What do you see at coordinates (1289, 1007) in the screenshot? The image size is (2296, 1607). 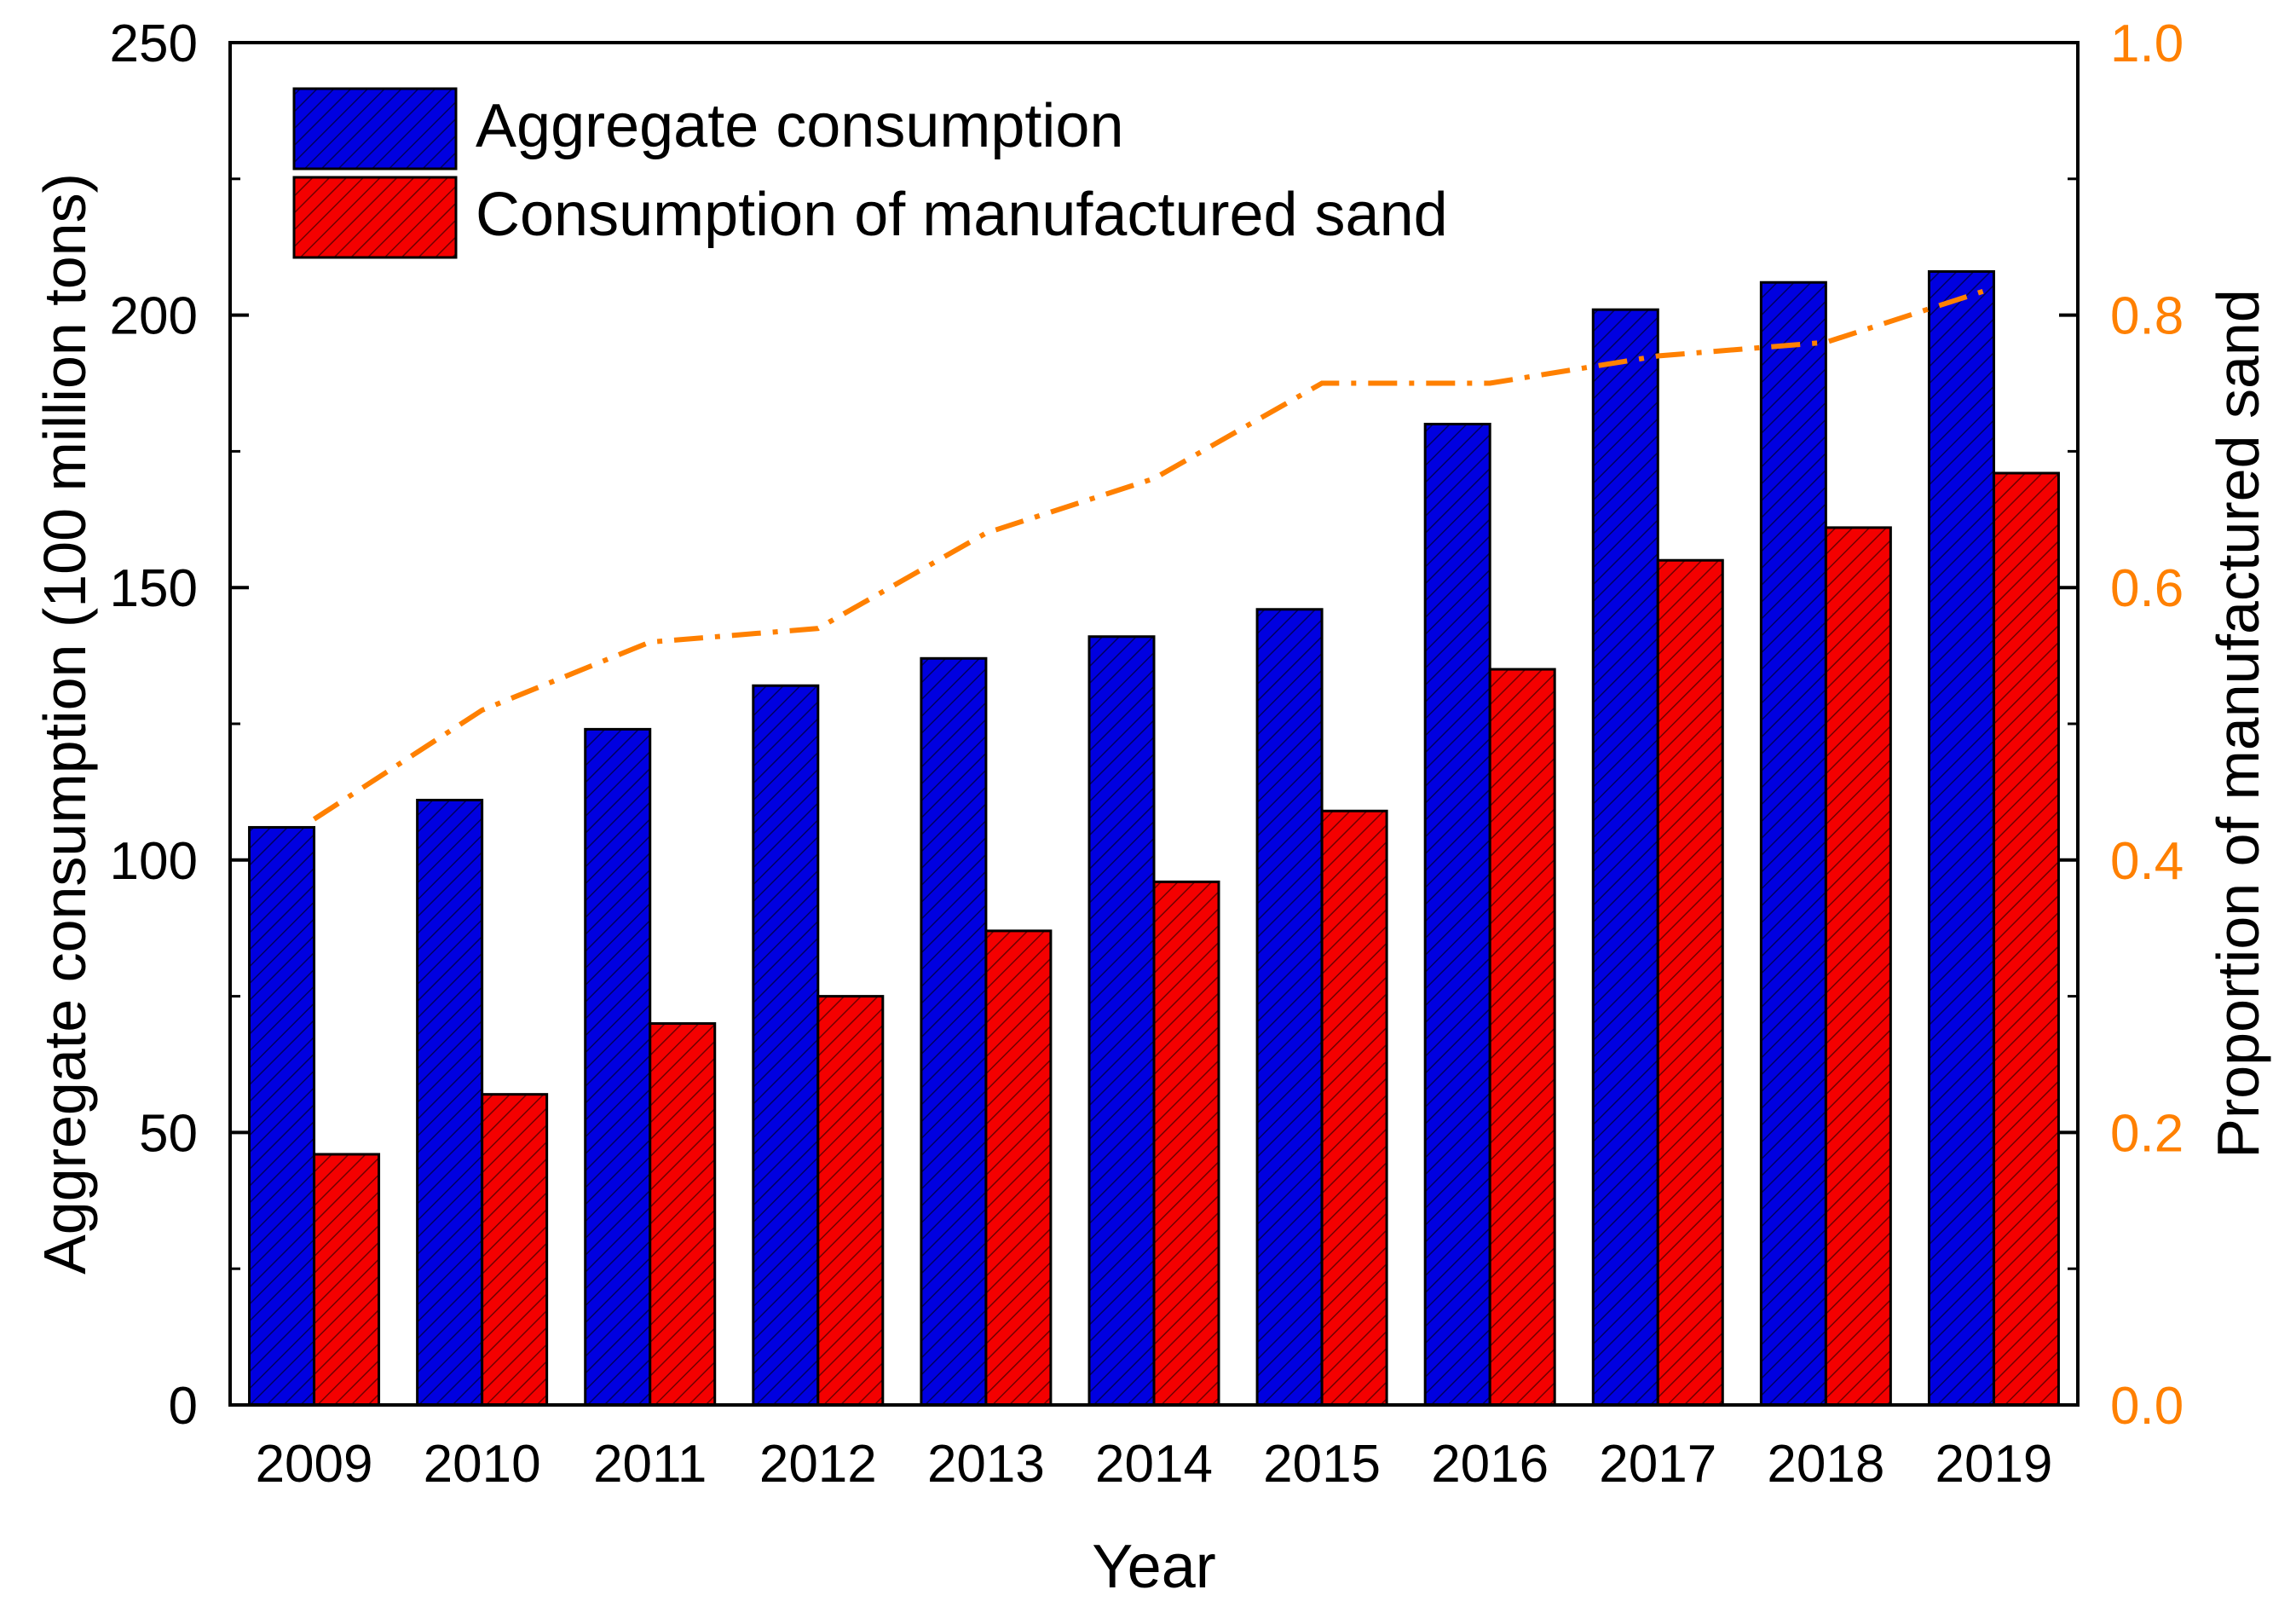 I see `bar-aggregate-2015` at bounding box center [1289, 1007].